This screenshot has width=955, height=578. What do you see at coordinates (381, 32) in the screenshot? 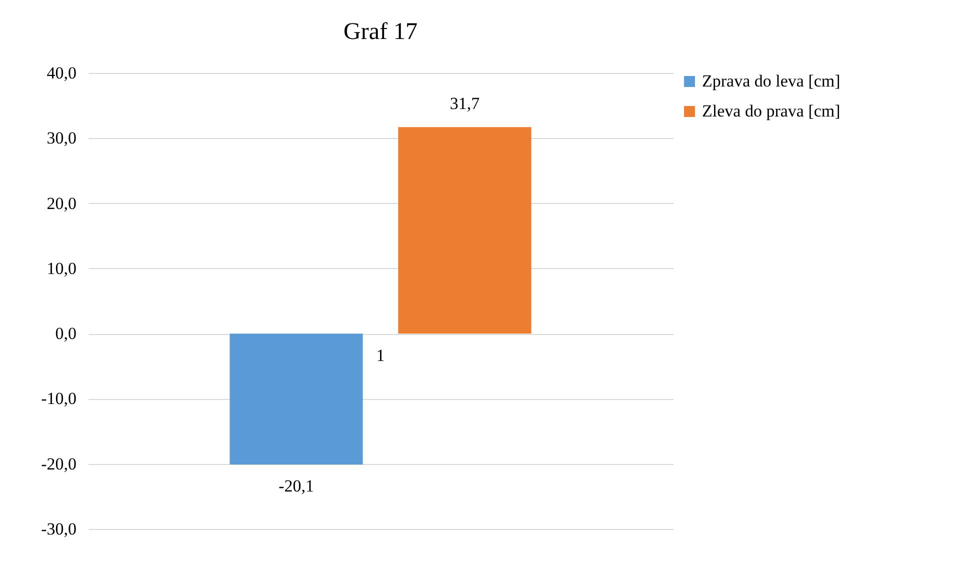
I see `chart-title: Graf 17` at bounding box center [381, 32].